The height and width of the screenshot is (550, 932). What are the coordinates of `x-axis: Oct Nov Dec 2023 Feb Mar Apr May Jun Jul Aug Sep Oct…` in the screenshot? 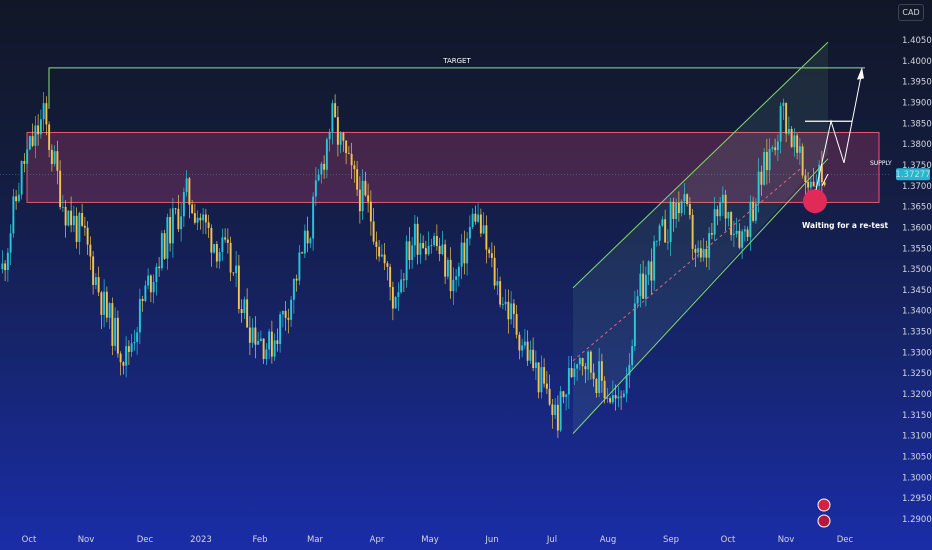 It's located at (438, 540).